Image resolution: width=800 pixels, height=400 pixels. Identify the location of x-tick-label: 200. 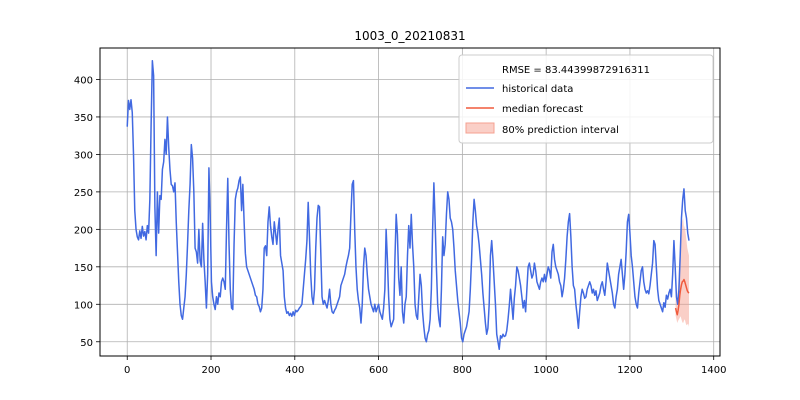
(210, 370).